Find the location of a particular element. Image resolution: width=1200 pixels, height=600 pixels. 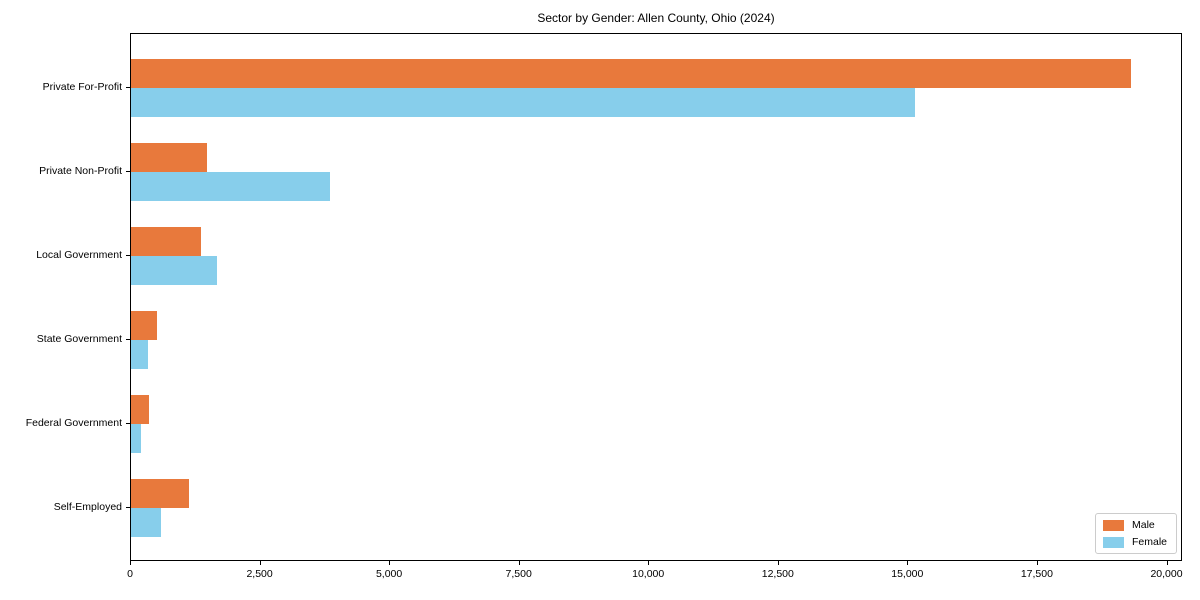

x-tick-label: 2,500 is located at coordinates (259, 574).